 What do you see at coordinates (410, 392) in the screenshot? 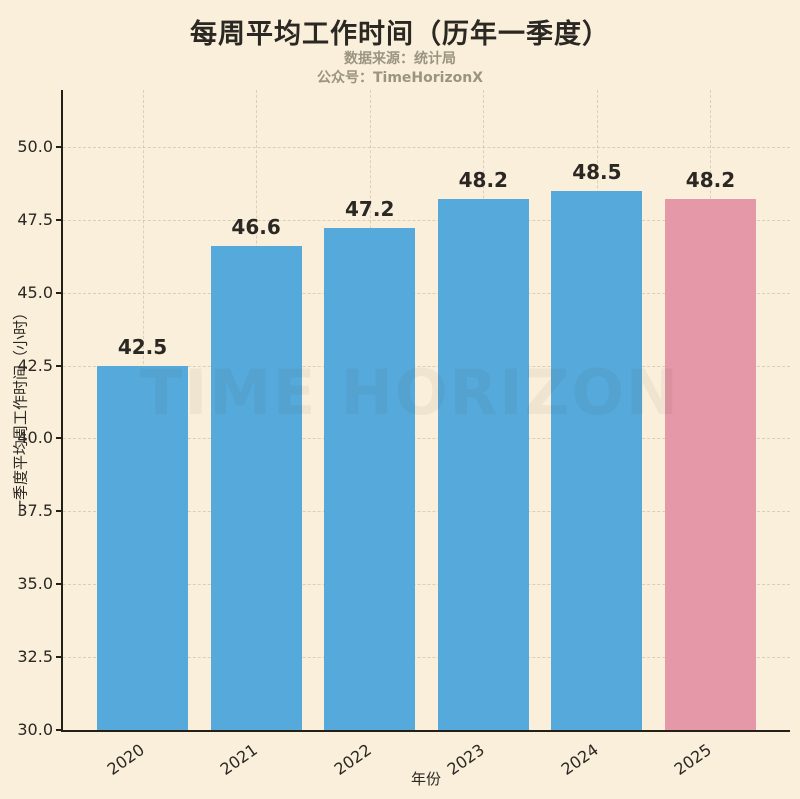
I see `watermark-text: TIME HORIZON` at bounding box center [410, 392].